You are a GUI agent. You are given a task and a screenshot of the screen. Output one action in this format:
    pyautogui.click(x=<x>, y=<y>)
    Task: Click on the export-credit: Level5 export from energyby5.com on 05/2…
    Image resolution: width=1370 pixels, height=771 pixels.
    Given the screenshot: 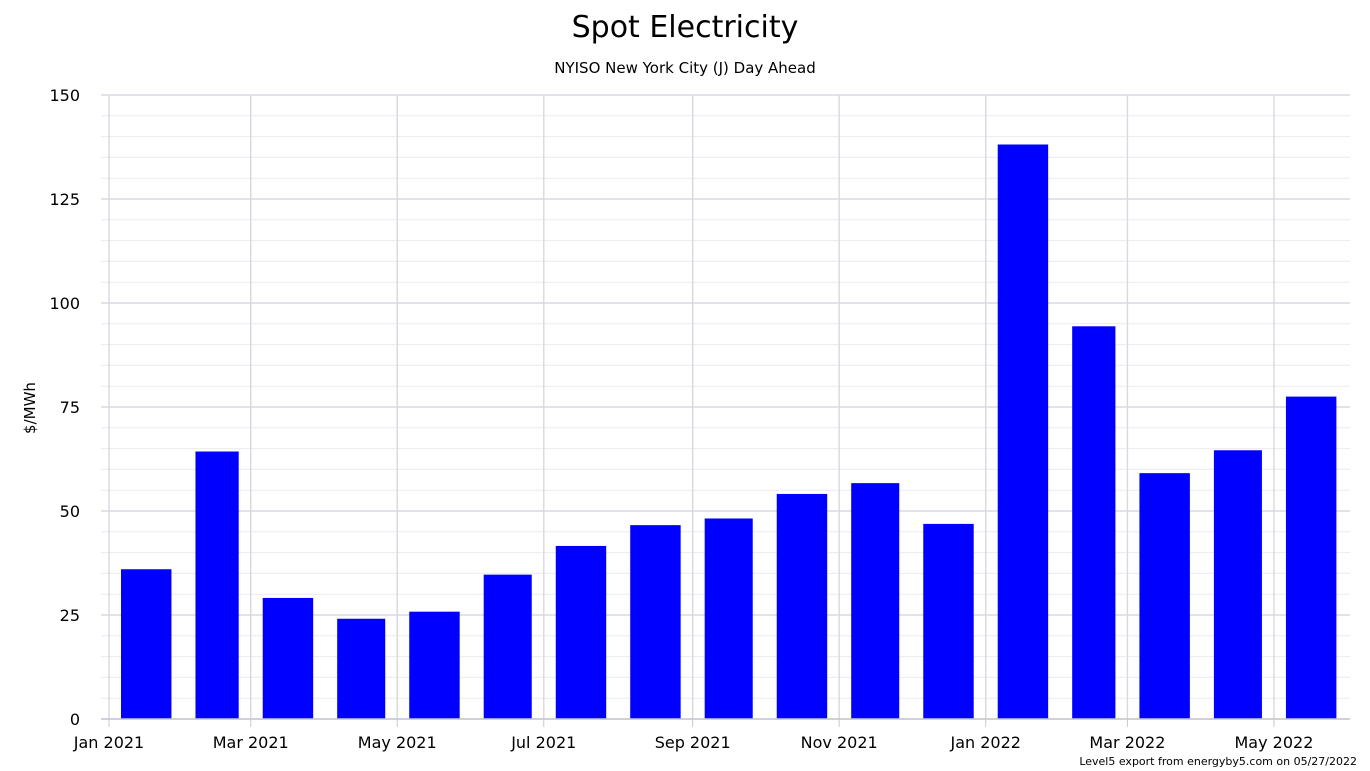 What is the action you would take?
    pyautogui.click(x=1218, y=761)
    